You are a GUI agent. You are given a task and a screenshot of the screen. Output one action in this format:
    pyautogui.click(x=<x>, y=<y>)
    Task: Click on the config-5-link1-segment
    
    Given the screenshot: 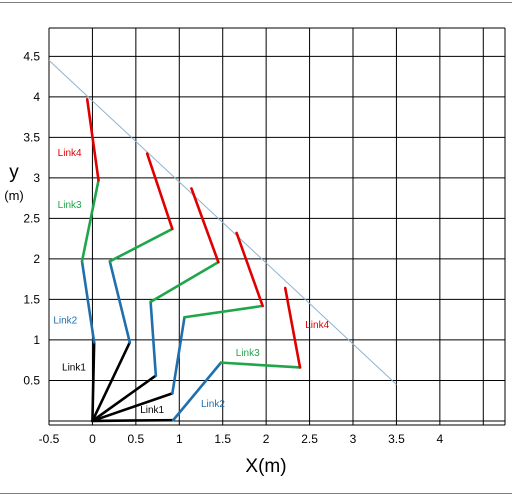 What is the action you would take?
    pyautogui.click(x=133, y=420)
    